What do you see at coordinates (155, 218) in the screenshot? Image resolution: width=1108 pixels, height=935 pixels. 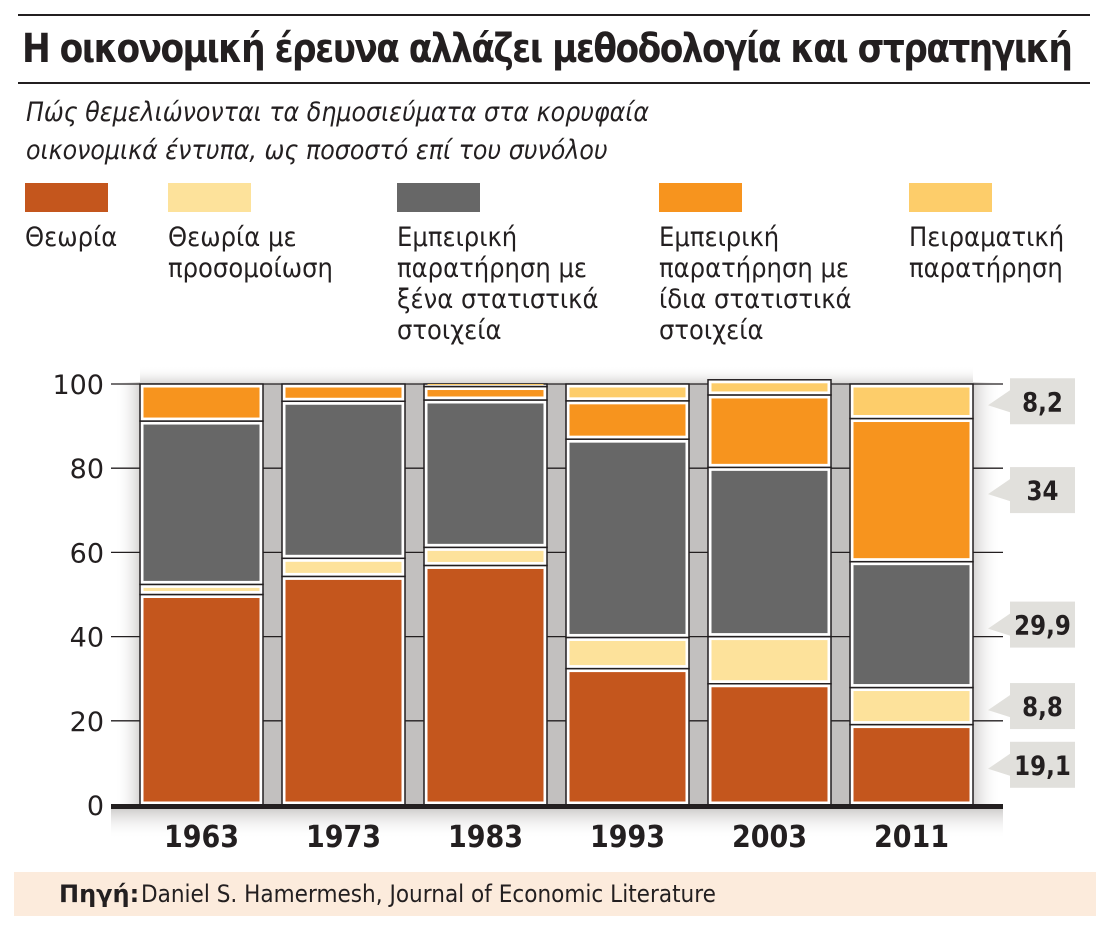 I see `legend-item-theory: Θεωρία` at bounding box center [155, 218].